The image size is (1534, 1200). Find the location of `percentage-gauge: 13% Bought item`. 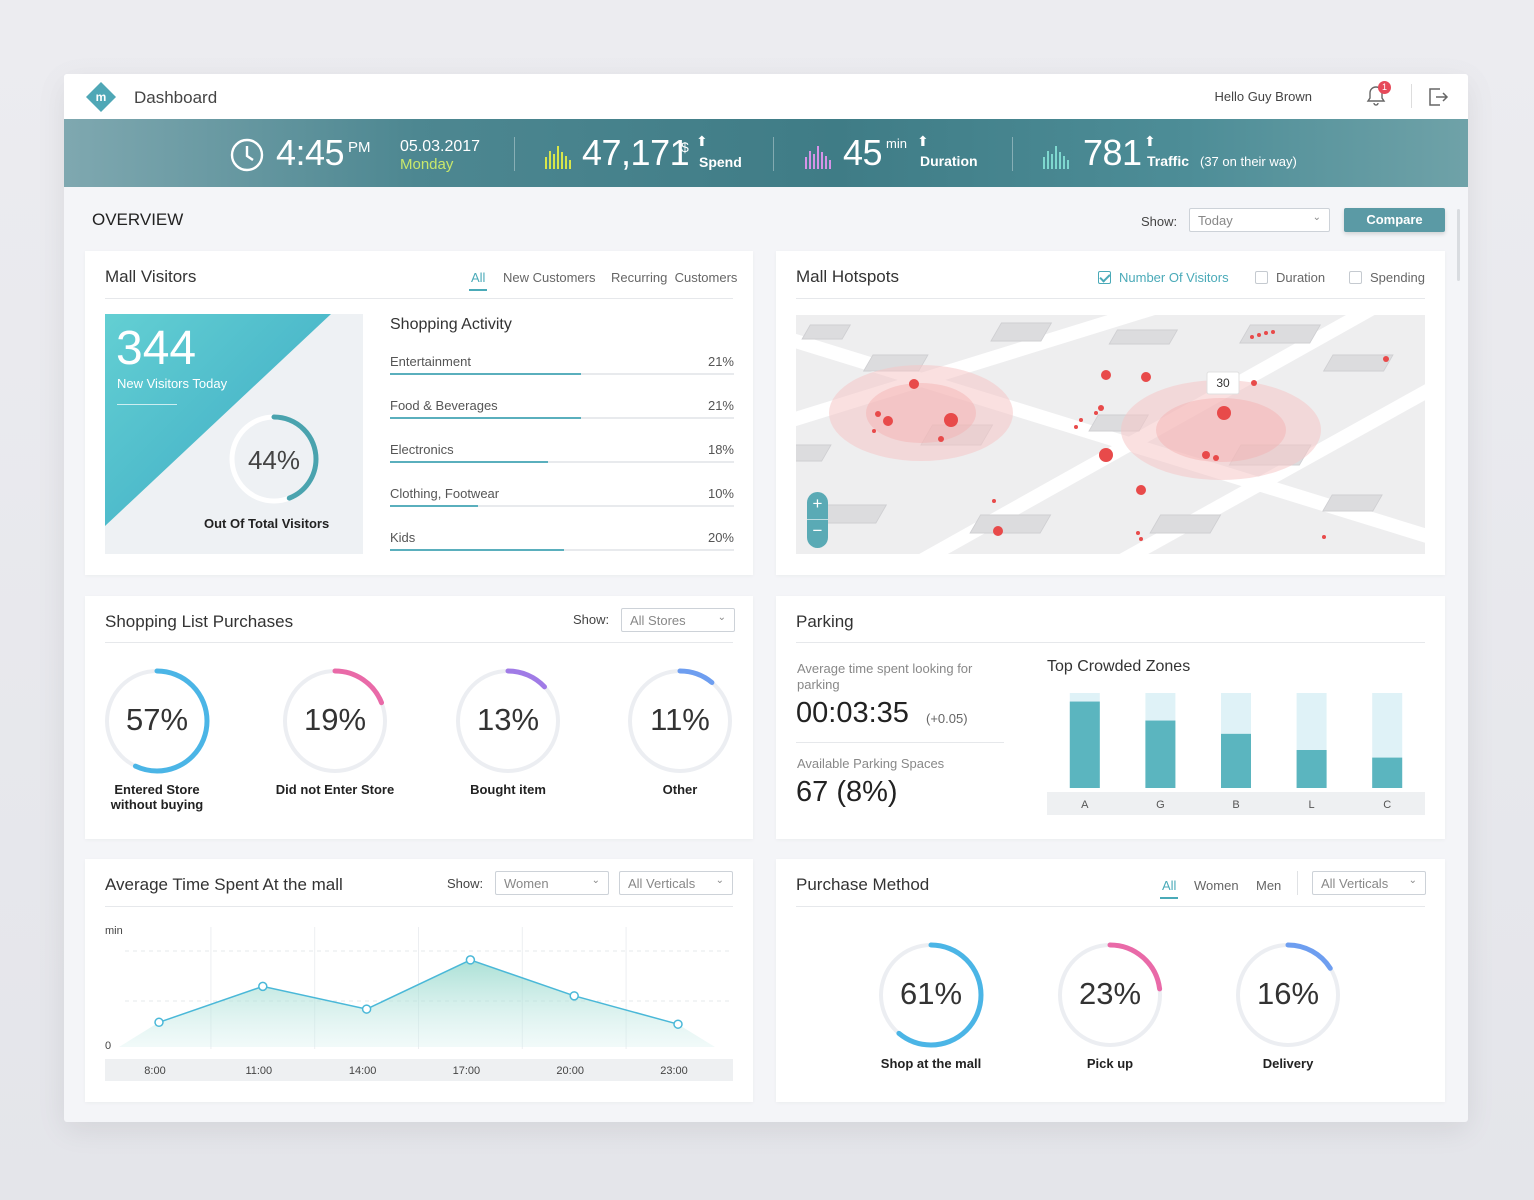

percentage-gauge: 13% Bought item is located at coordinates (508, 751).